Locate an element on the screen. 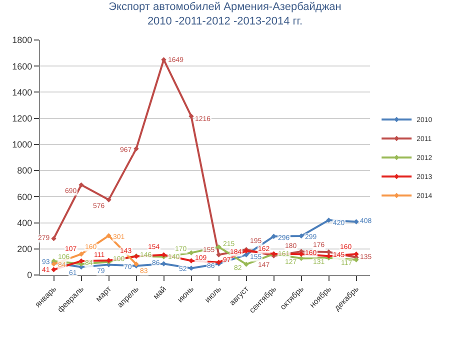 The width and height of the screenshot is (450, 337). y-tick-label: 200 is located at coordinates (24, 249).